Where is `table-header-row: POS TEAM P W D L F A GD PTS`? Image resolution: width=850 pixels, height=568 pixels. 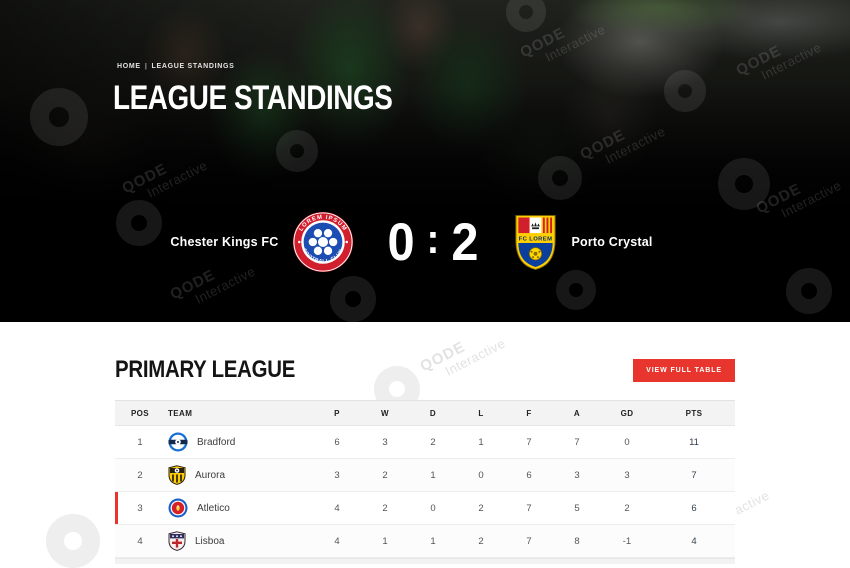 table-header-row: POS TEAM P W D L F A GD PTS is located at coordinates (425, 413).